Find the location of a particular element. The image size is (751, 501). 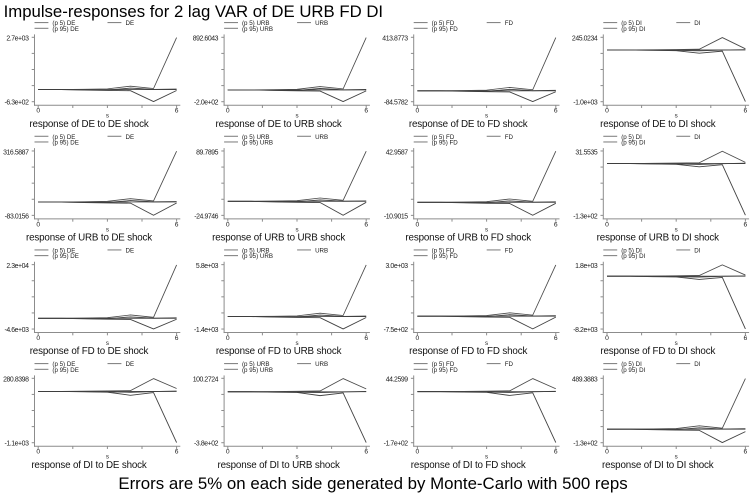

svg-text: 44.2599 is located at coordinates (397, 380).